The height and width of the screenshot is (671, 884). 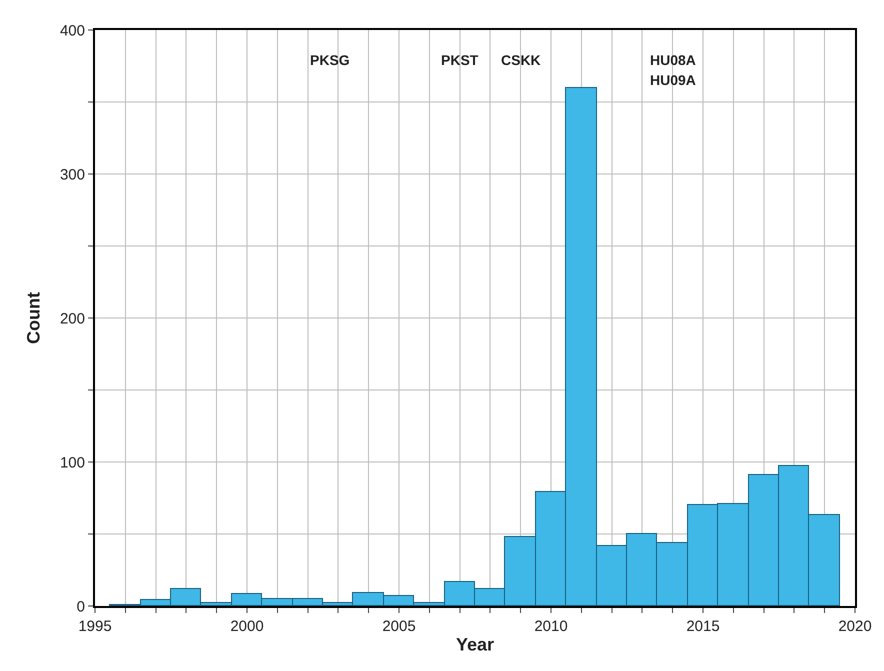 What do you see at coordinates (855, 626) in the screenshot?
I see `x-tick-label: 2020` at bounding box center [855, 626].